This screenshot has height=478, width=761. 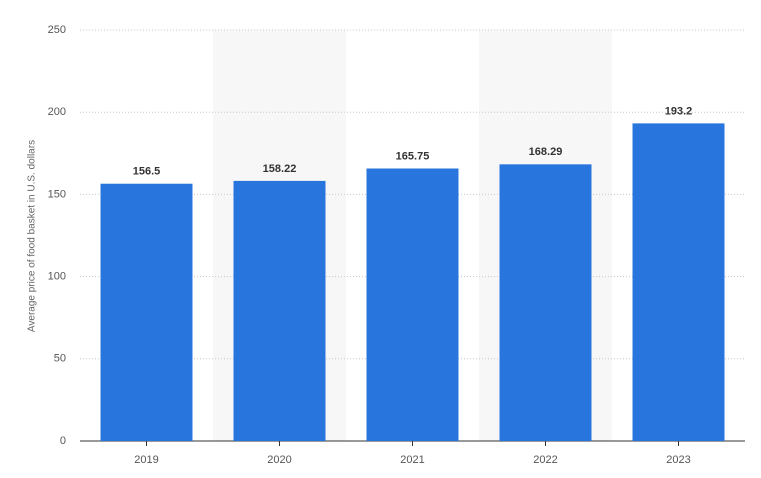 I want to click on value-label: 193.2, so click(x=679, y=111).